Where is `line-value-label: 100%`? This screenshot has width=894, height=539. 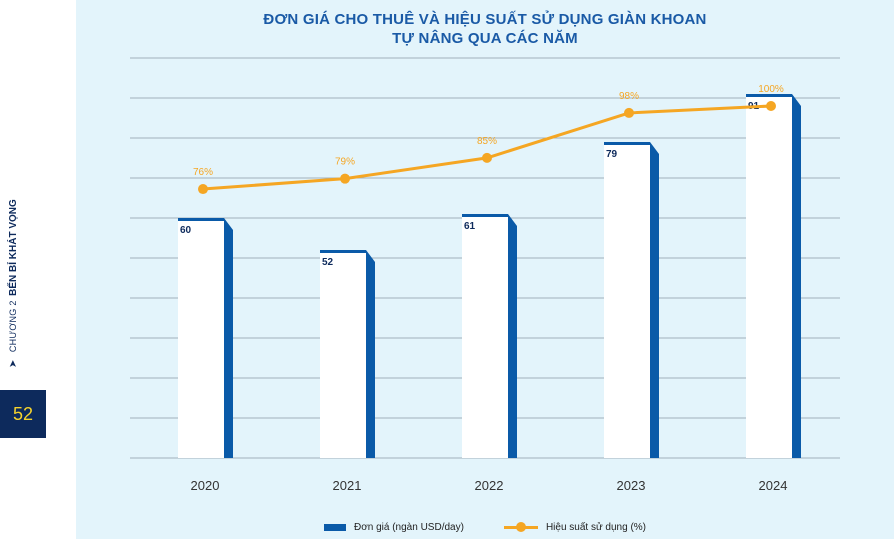
line-value-label: 100% is located at coordinates (771, 89).